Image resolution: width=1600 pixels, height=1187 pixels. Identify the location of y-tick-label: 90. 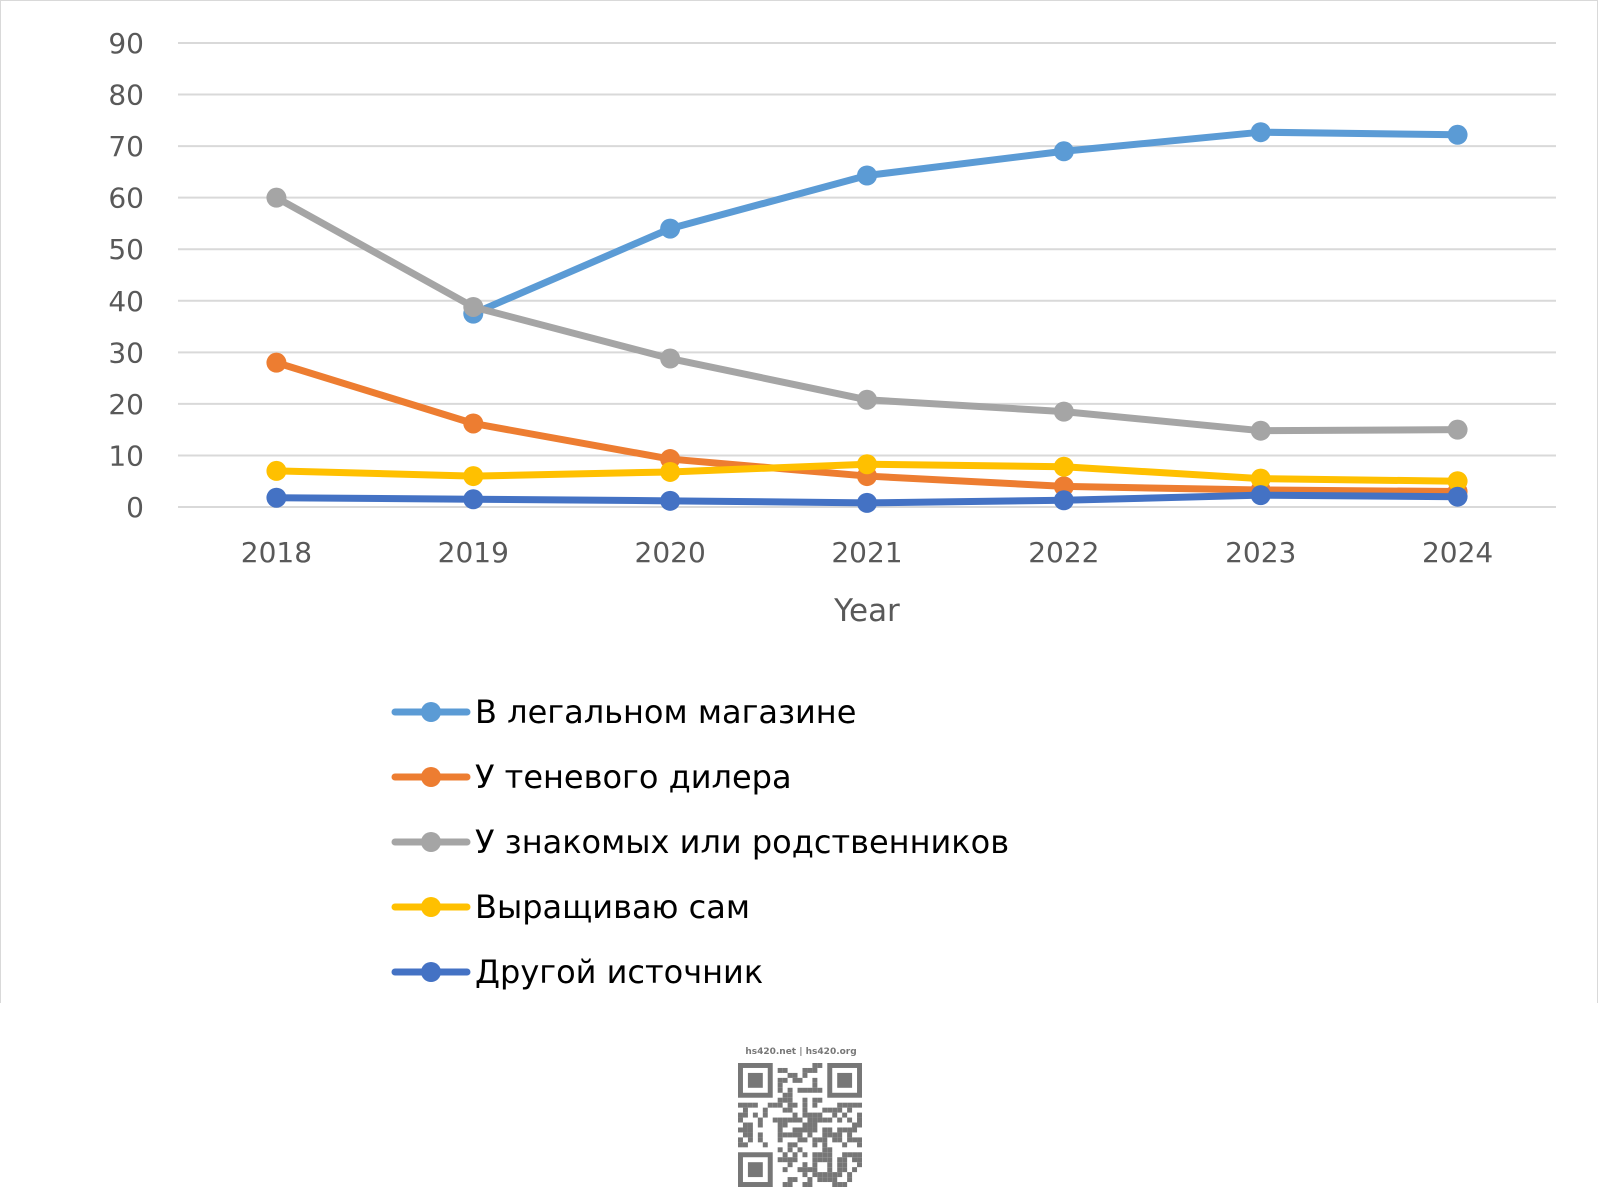
(126, 43).